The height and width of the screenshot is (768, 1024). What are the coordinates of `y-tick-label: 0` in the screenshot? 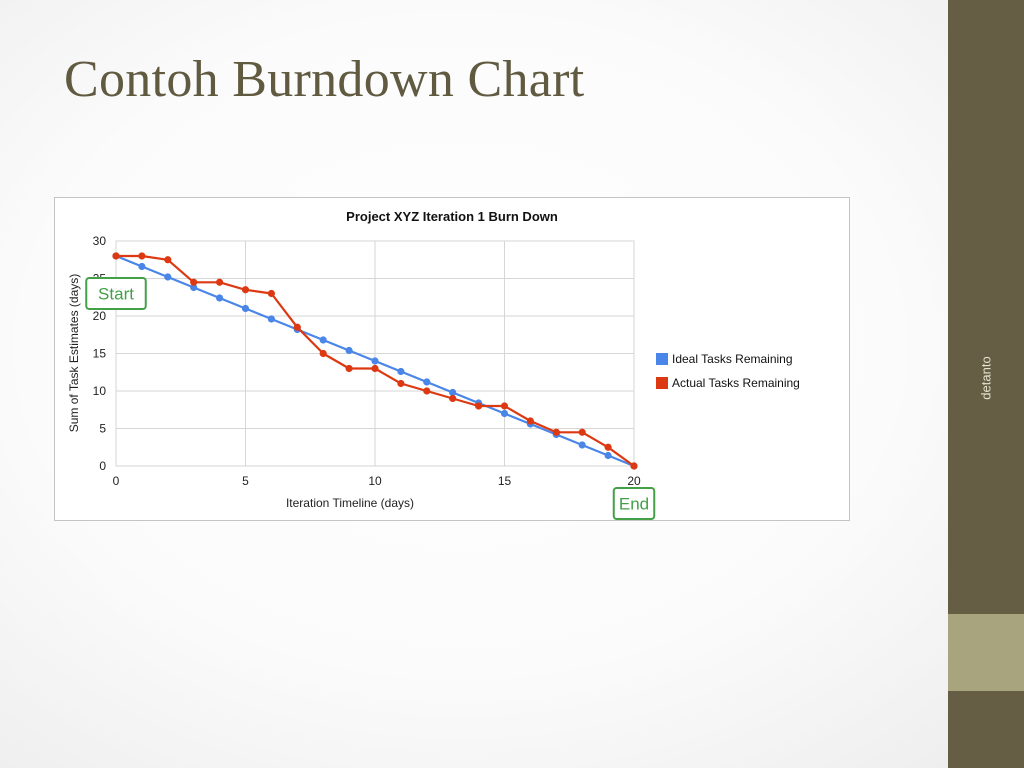 It's located at (102, 466).